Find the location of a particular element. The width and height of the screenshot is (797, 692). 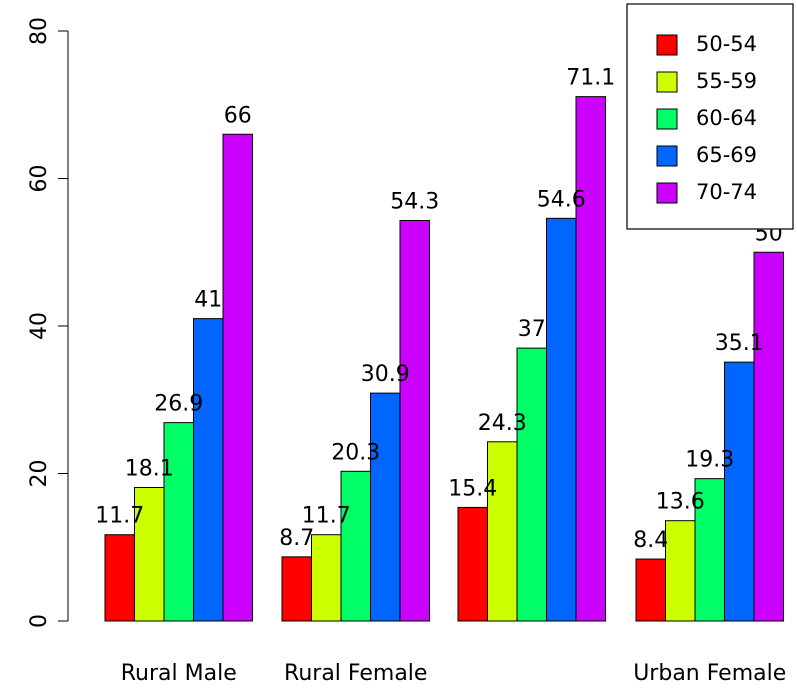

bar-data-label: 66 is located at coordinates (238, 115).